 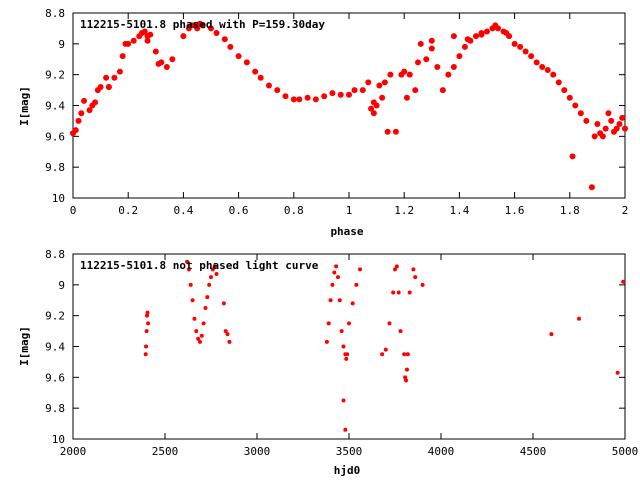 I want to click on x-tick-label: 1.8, so click(x=570, y=210).